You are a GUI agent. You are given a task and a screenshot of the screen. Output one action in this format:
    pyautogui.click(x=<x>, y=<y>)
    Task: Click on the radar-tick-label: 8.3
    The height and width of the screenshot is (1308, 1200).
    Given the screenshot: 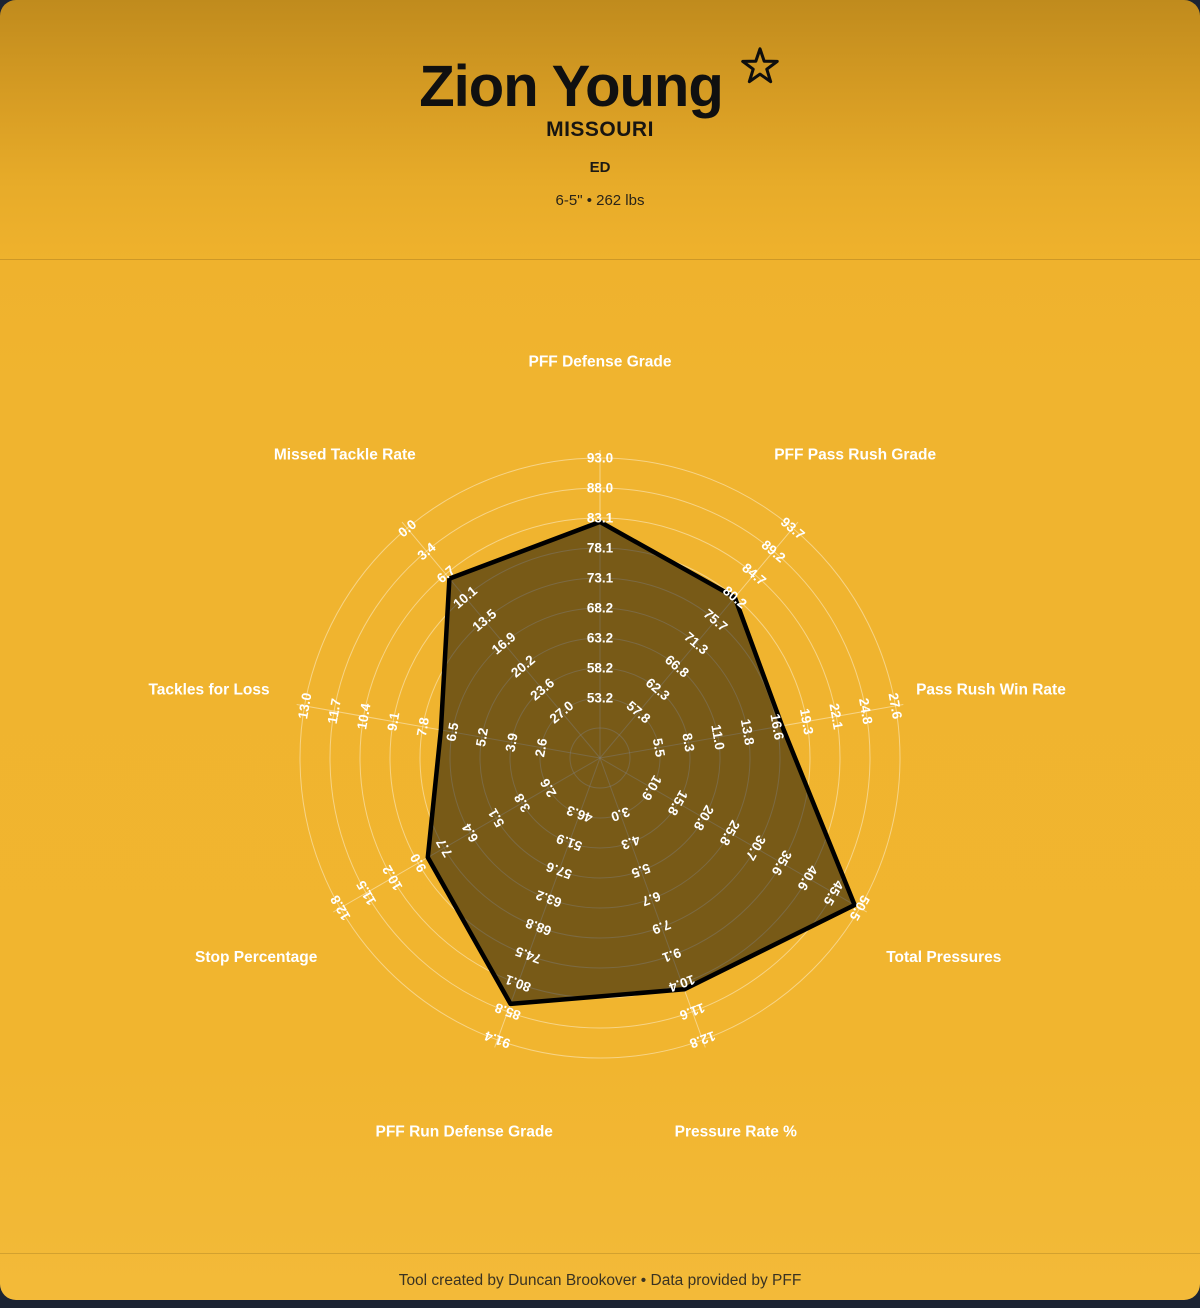 What is the action you would take?
    pyautogui.click(x=688, y=743)
    